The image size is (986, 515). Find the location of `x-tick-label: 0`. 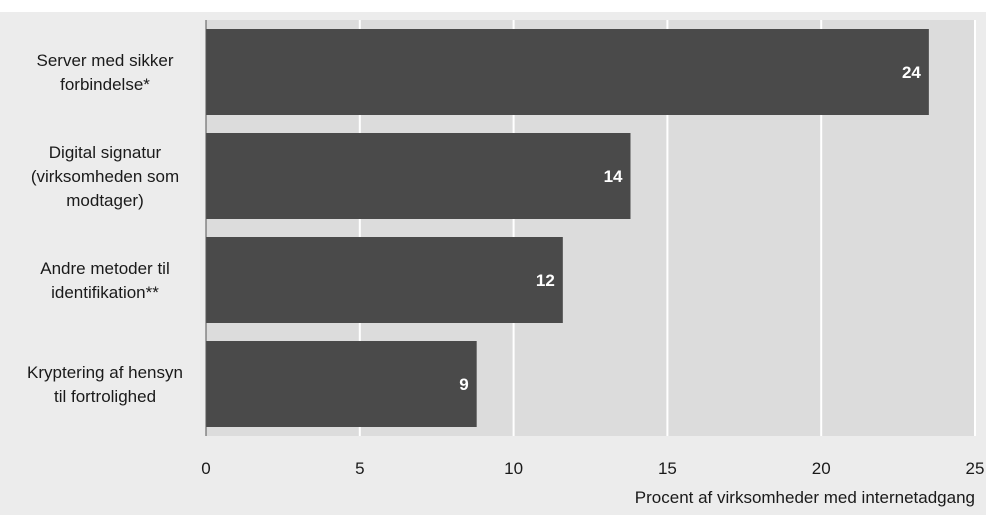

x-tick-label: 0 is located at coordinates (205, 468).